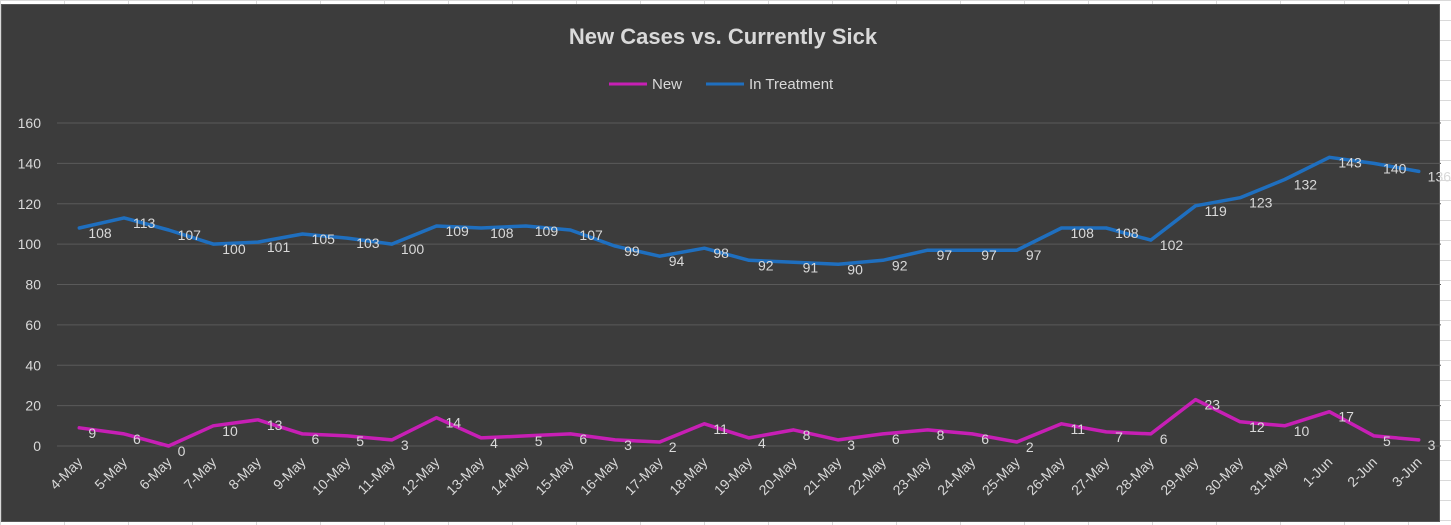 Image resolution: width=1451 pixels, height=525 pixels. I want to click on data-label: 11, so click(1078, 429).